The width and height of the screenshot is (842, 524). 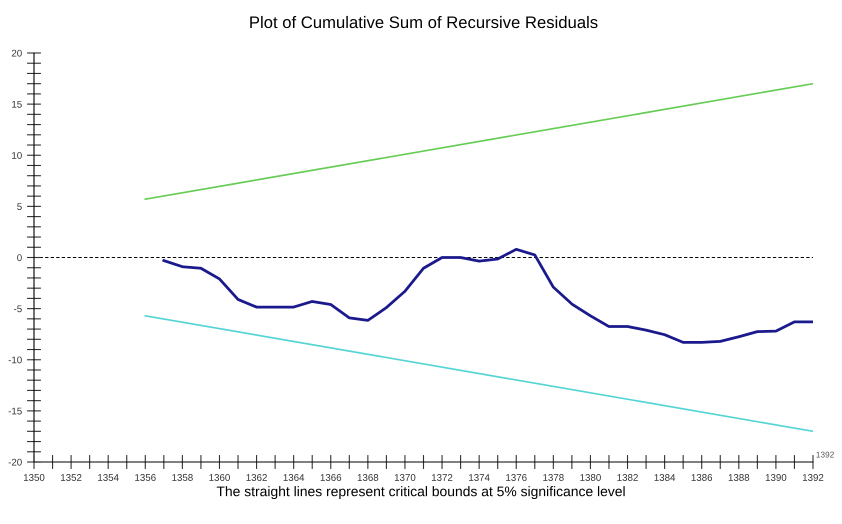 What do you see at coordinates (368, 477) in the screenshot?
I see `x-tick-label: 1368` at bounding box center [368, 477].